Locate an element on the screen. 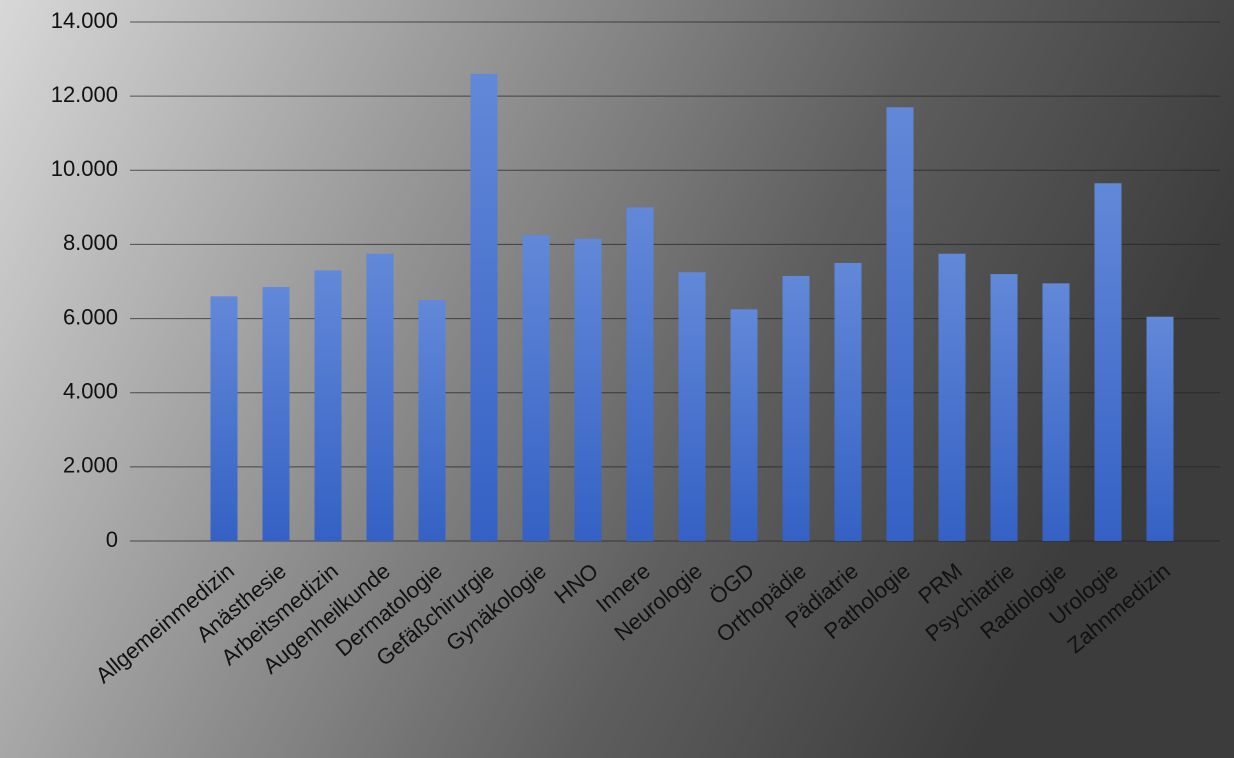 The image size is (1234, 758). y-tick-label: 2.000 is located at coordinates (90, 465).